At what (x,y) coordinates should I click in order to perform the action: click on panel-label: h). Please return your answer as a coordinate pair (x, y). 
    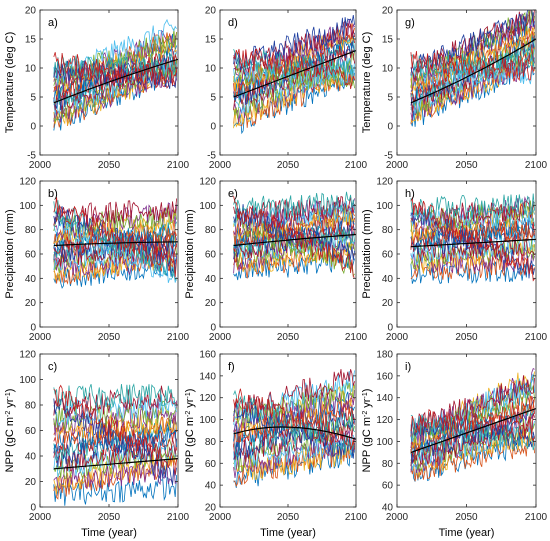
    Looking at the image, I should click on (410, 194).